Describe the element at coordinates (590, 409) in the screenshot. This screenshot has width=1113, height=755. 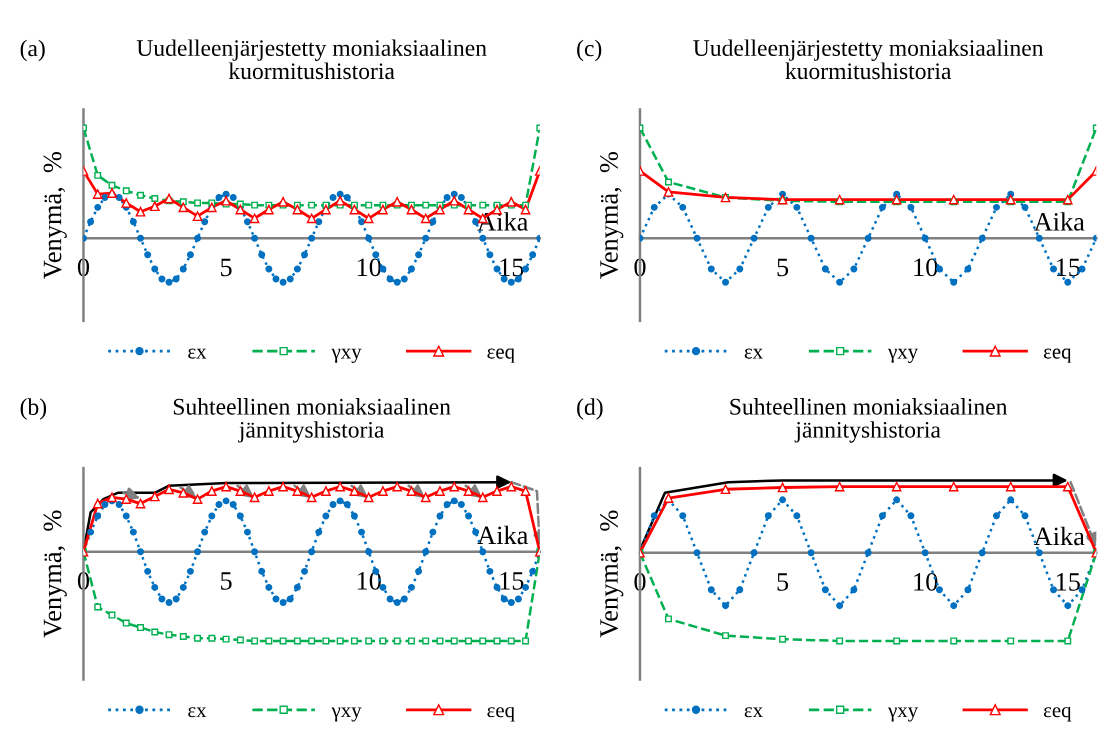
I see `text: (d)` at that location.